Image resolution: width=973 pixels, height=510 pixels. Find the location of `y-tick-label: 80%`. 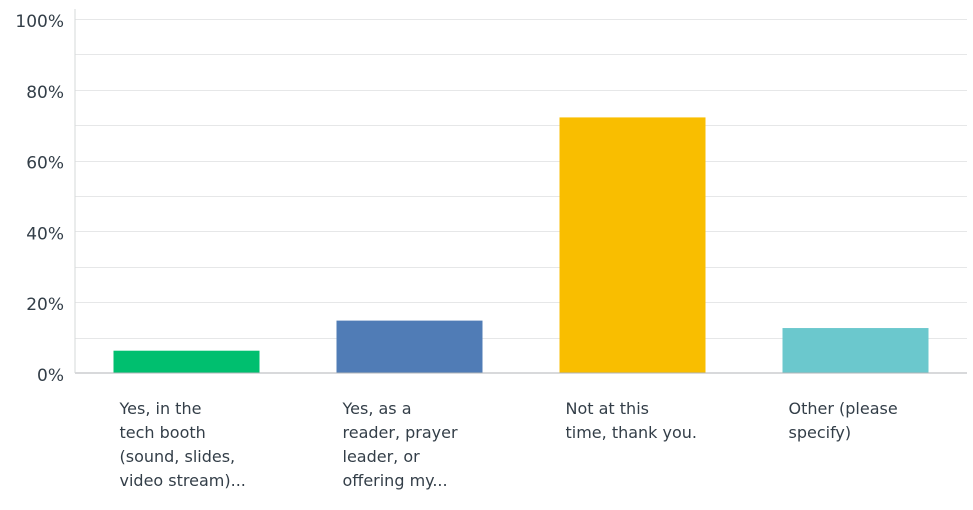

y-tick-label: 80% is located at coordinates (45, 93).